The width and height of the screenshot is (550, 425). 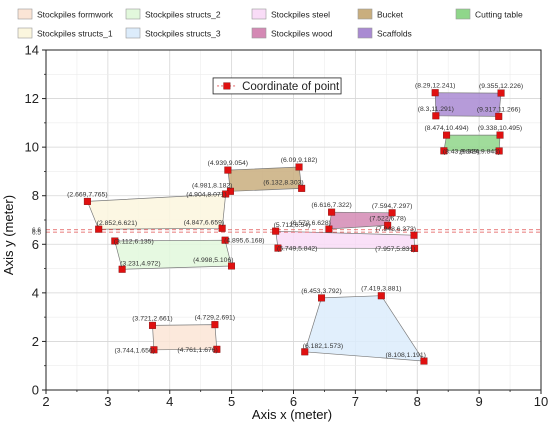 What do you see at coordinates (446, 128) in the screenshot?
I see `point-label: (8.474,10.494)` at bounding box center [446, 128].